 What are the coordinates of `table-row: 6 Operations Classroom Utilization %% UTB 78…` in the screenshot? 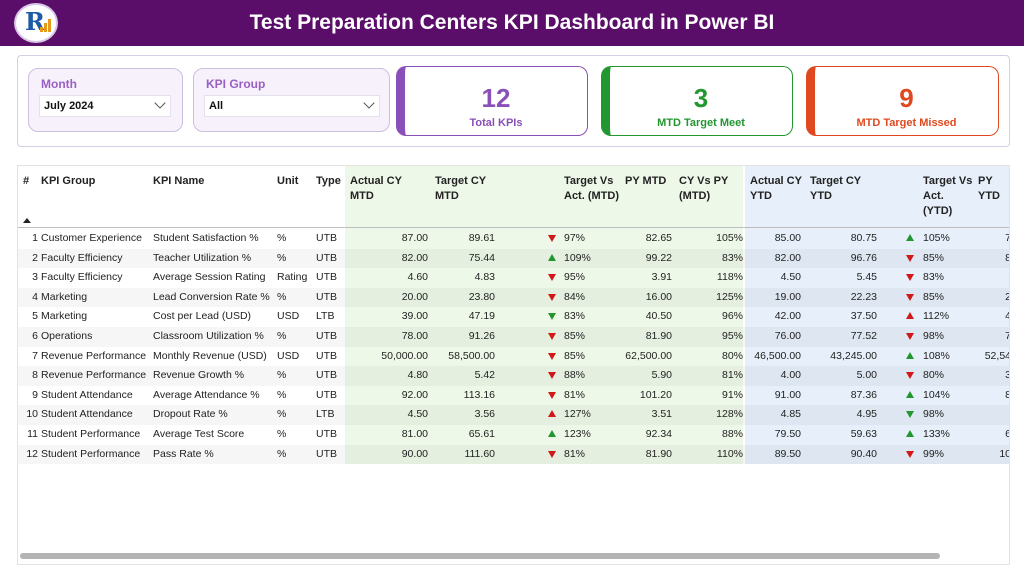 It's located at (513, 337).